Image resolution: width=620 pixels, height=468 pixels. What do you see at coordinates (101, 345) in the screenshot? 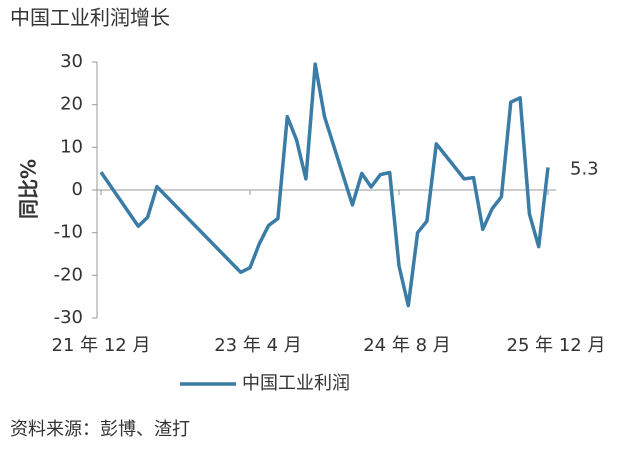
I see `x-tick-label: 21 年 12 月` at bounding box center [101, 345].